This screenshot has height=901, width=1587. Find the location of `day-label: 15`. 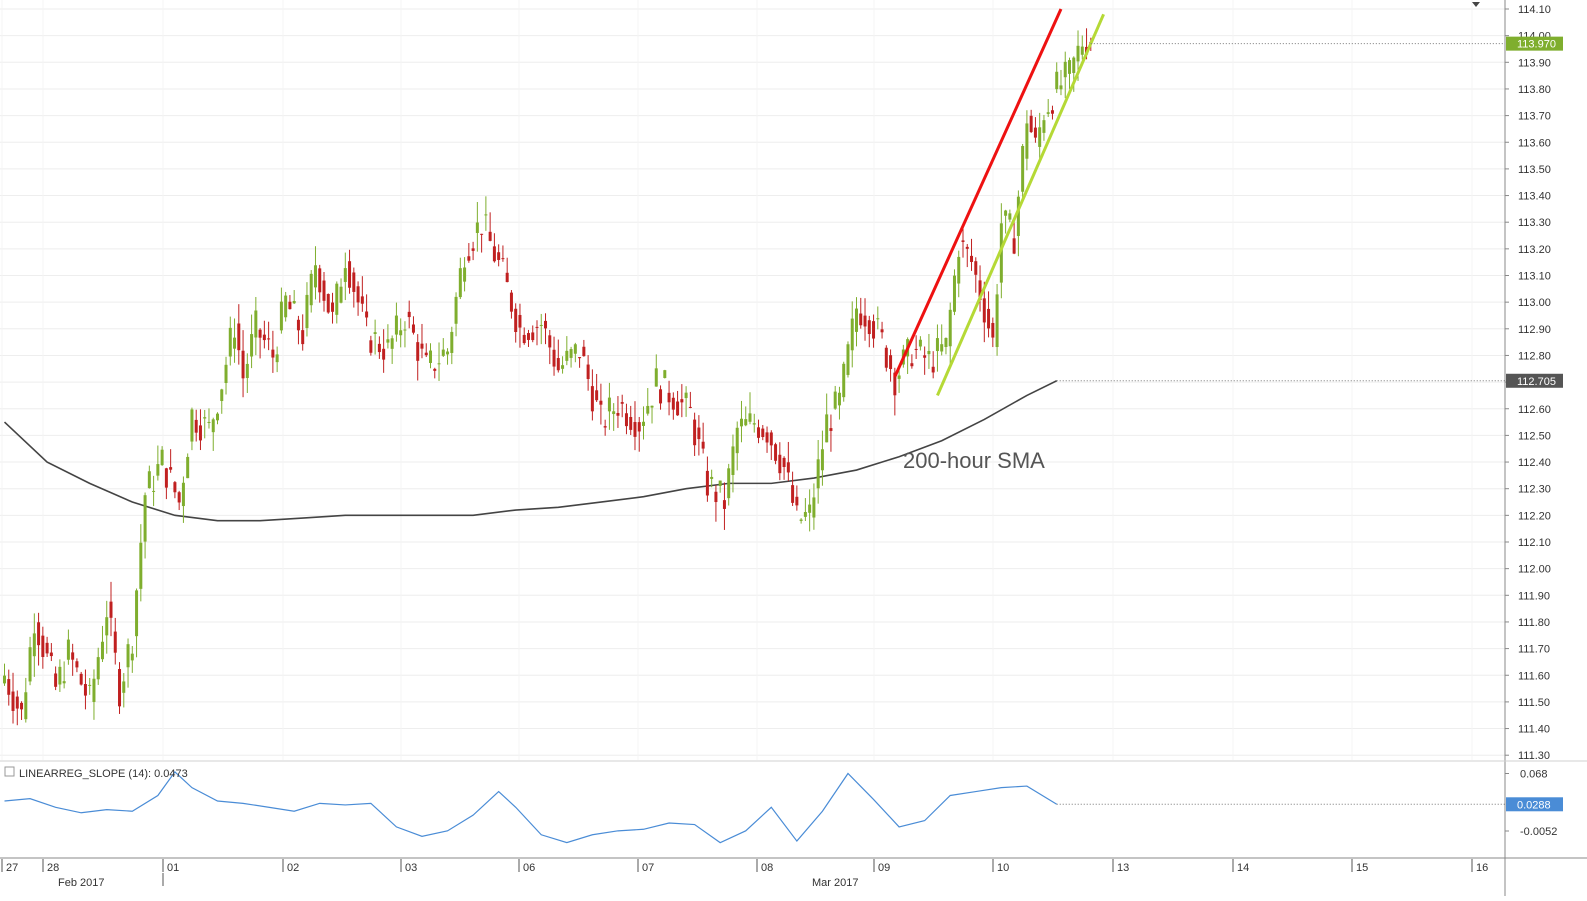

day-label: 15 is located at coordinates (1362, 868).